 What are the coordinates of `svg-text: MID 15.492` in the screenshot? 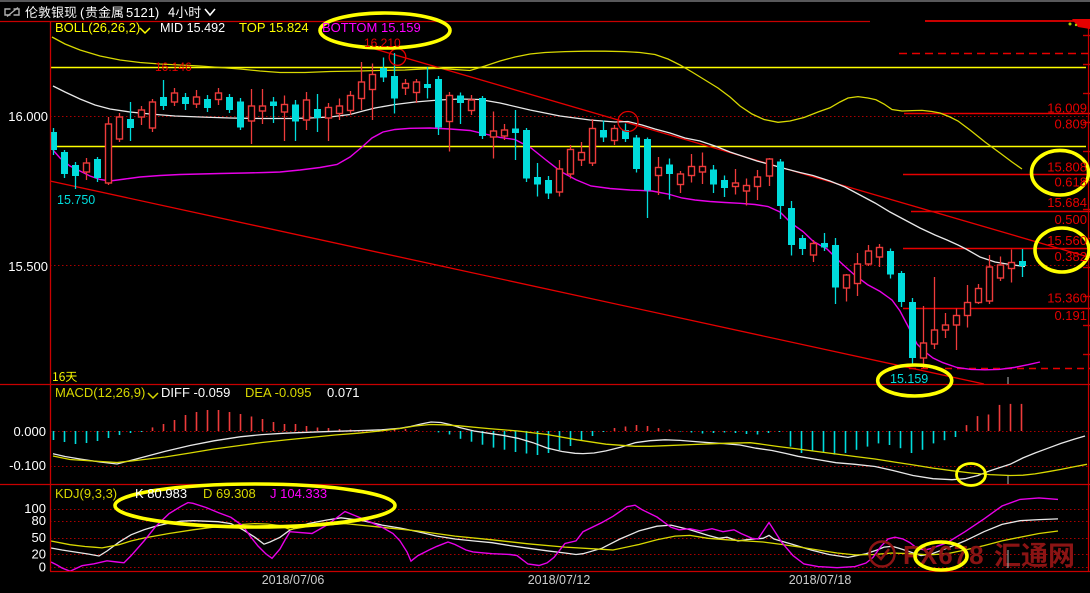 It's located at (192, 28).